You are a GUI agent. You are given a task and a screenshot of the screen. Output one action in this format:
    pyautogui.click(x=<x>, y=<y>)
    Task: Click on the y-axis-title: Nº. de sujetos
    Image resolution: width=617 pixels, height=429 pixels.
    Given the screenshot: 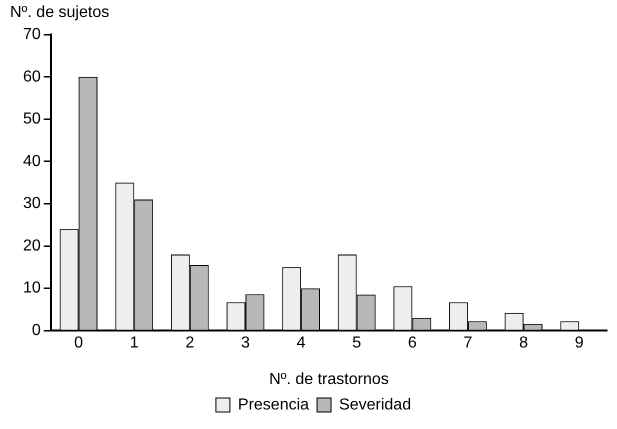 What is the action you would take?
    pyautogui.click(x=60, y=13)
    